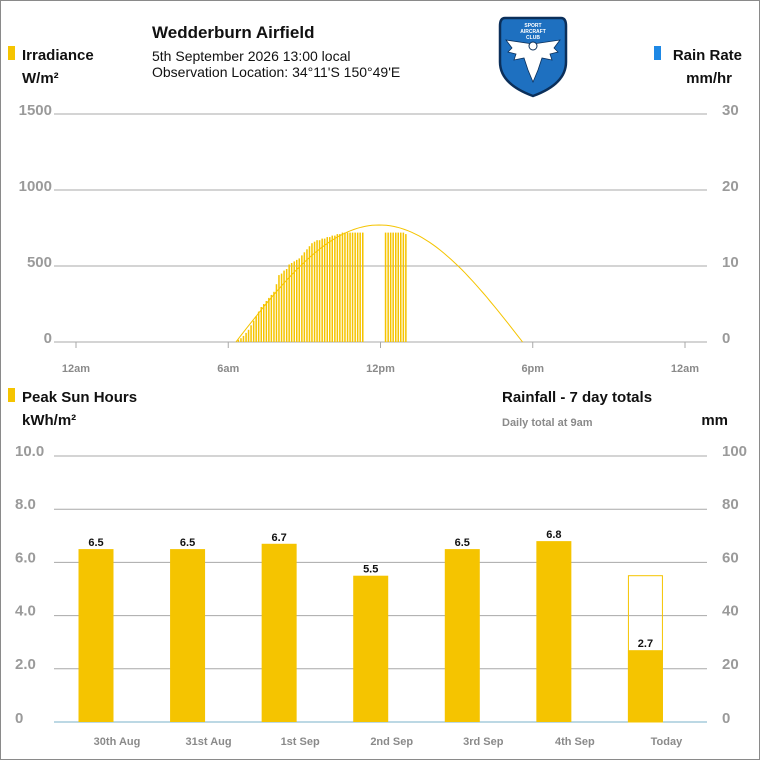  I want to click on svg-text: AIRCRAFT, so click(533, 32).